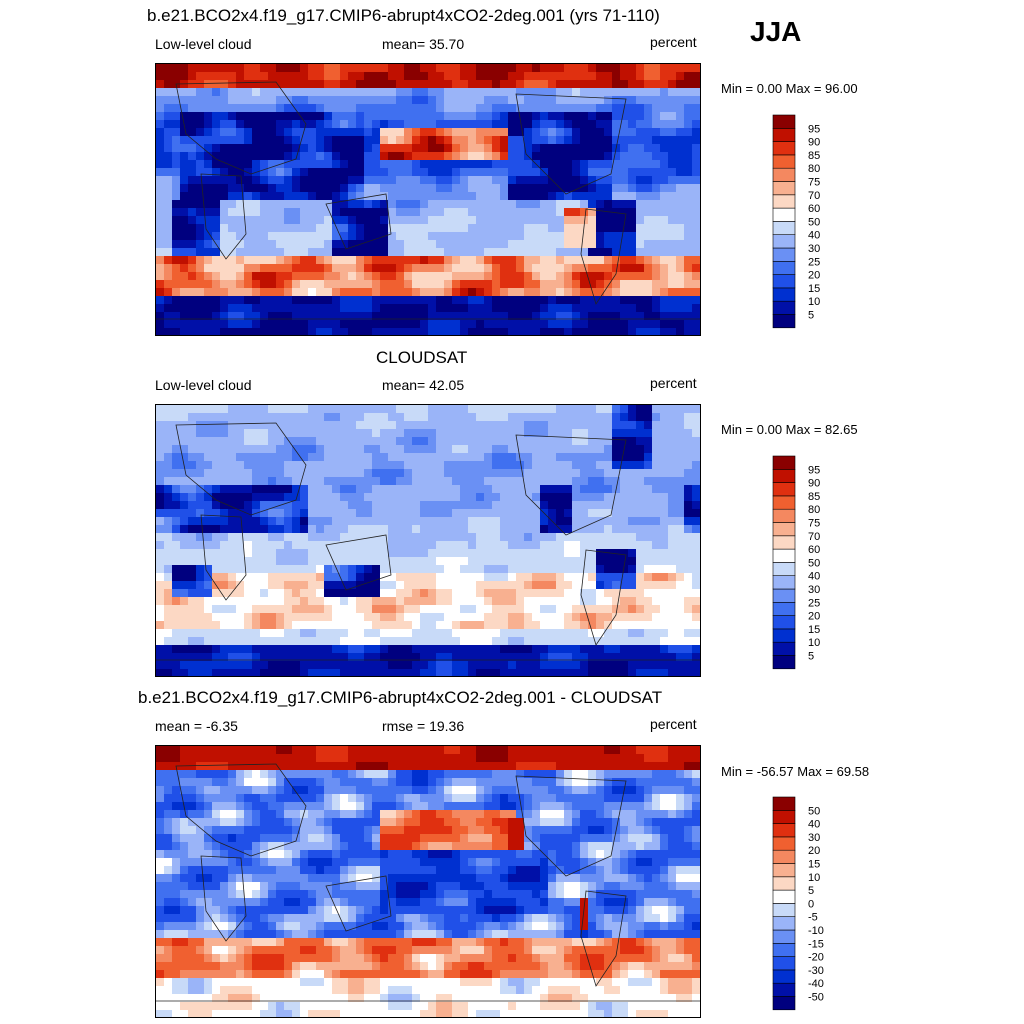  What do you see at coordinates (814, 484) in the screenshot?
I see `colorbar-tick-label: 90` at bounding box center [814, 484].